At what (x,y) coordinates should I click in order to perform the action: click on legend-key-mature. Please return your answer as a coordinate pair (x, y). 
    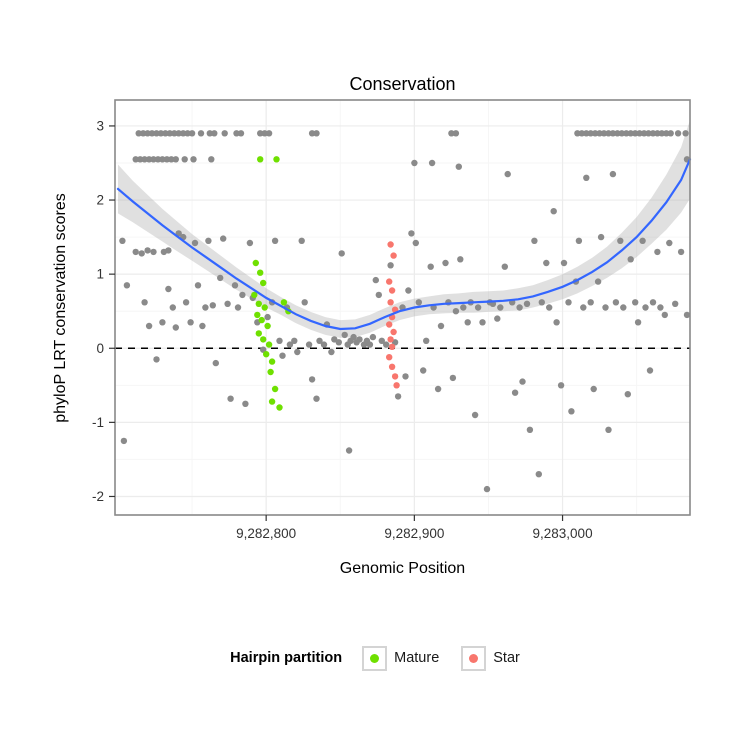
    Looking at the image, I should click on (375, 658).